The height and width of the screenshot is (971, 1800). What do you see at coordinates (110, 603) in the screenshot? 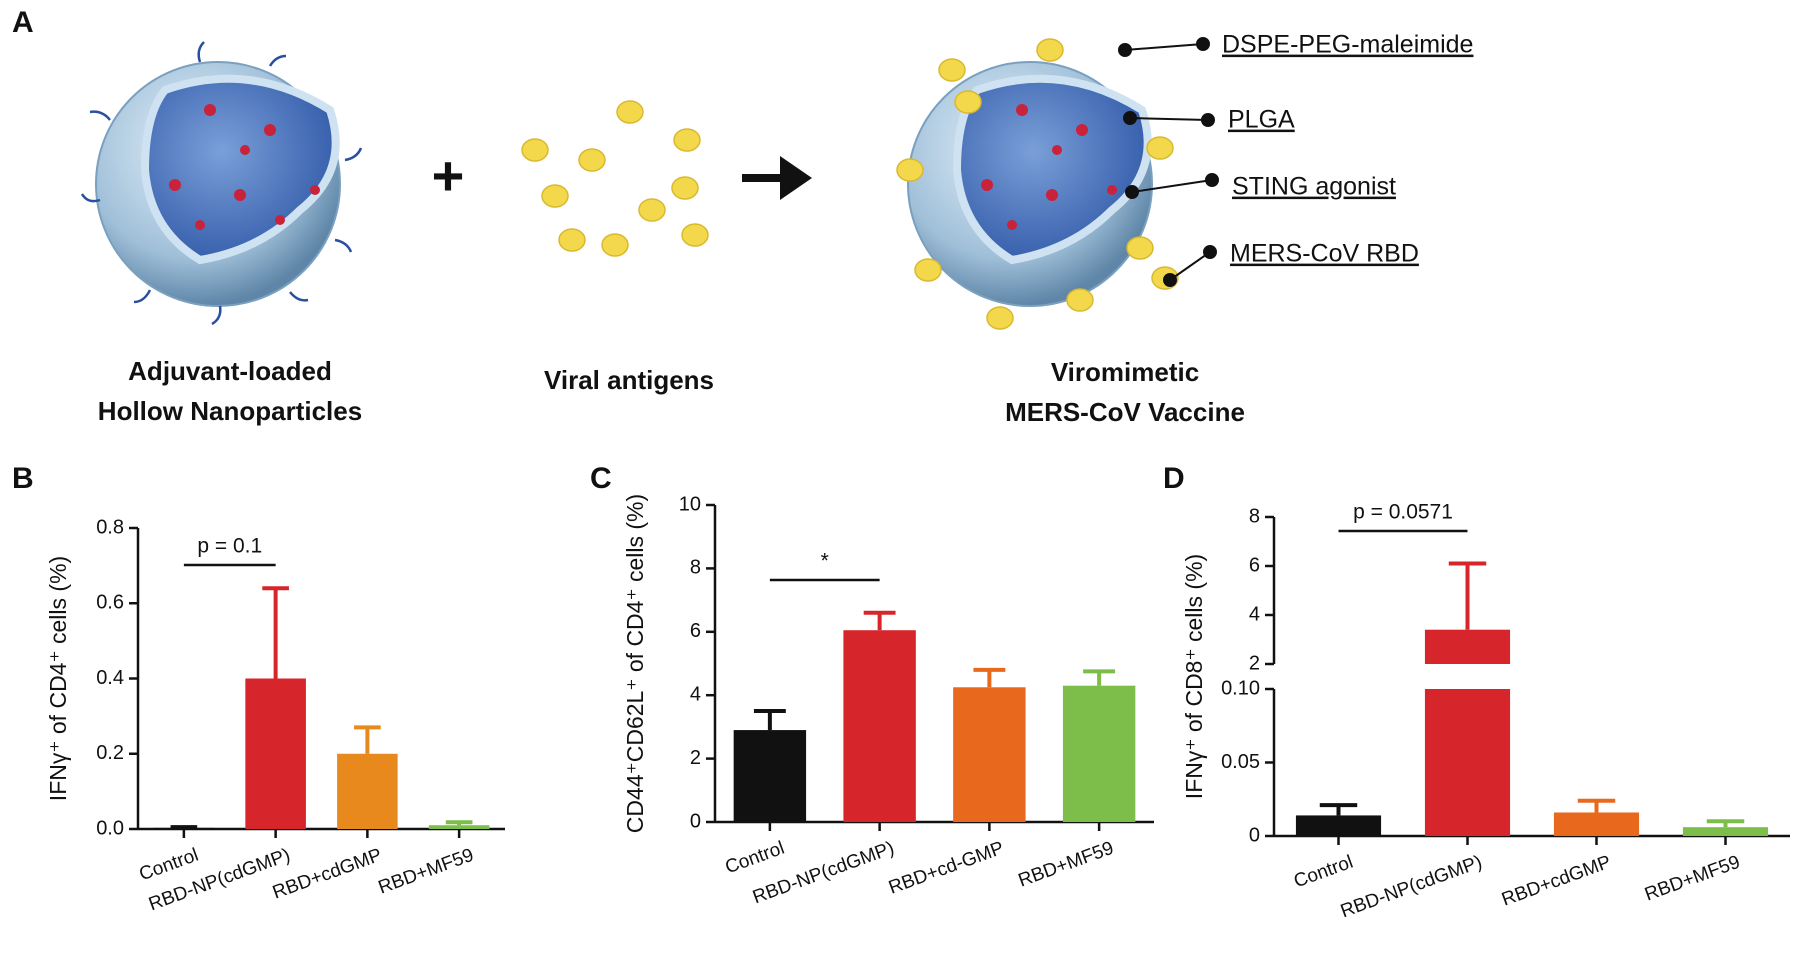
I see `y-tick-label: 0.6` at bounding box center [110, 603].